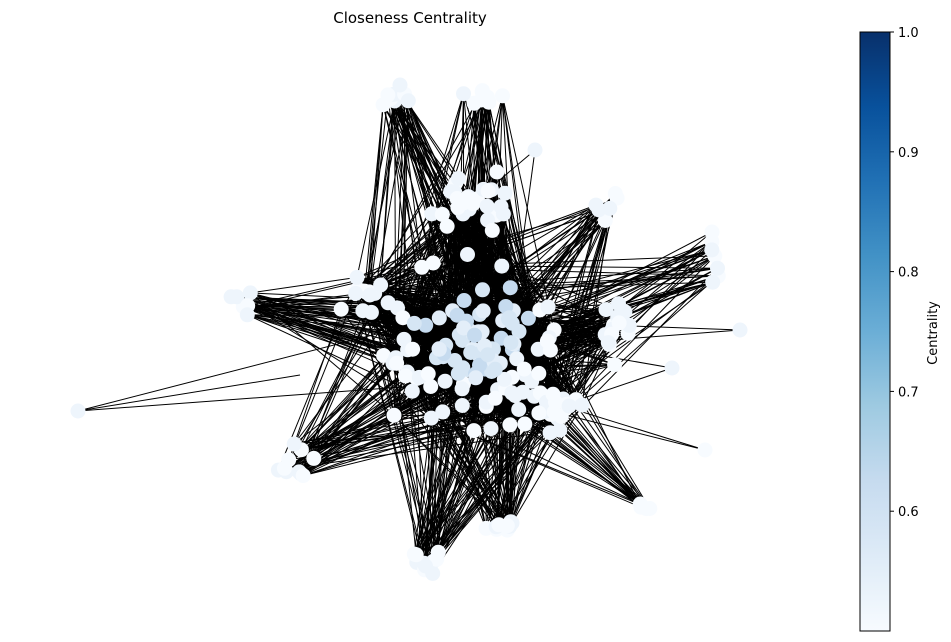 The width and height of the screenshot is (951, 642). I want to click on colorbar-ticks: 0.6 0.7 0.8 0.9 1.0, so click(904, 273).